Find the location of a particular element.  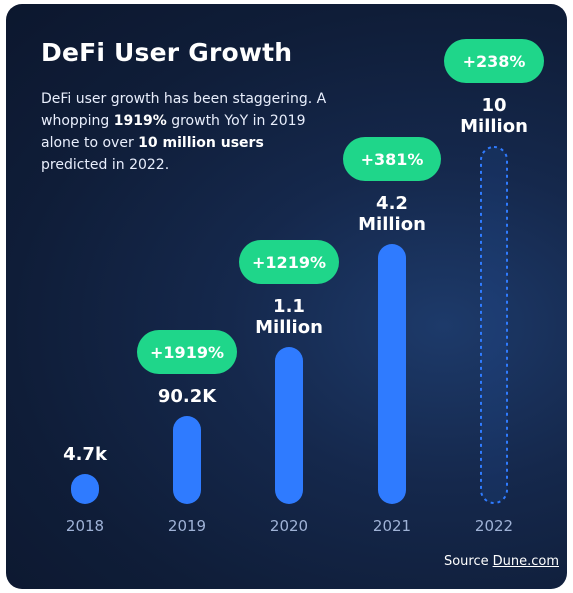

x-tick-label: 2019 is located at coordinates (187, 526).